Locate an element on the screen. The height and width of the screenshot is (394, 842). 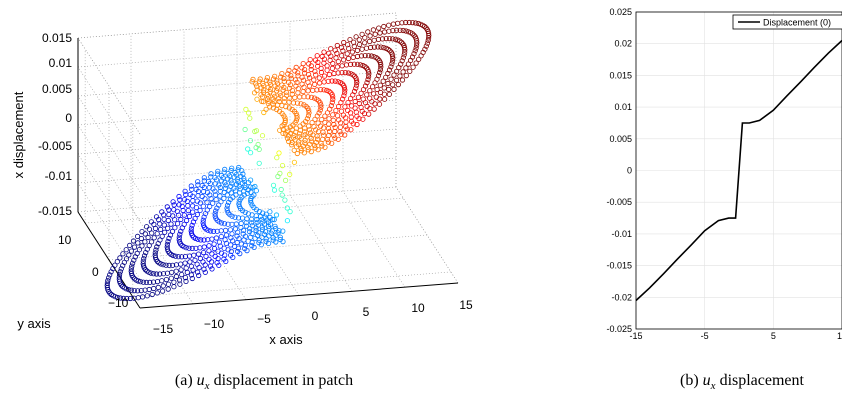
y-tick-label: 0.015 is located at coordinates (620, 75).